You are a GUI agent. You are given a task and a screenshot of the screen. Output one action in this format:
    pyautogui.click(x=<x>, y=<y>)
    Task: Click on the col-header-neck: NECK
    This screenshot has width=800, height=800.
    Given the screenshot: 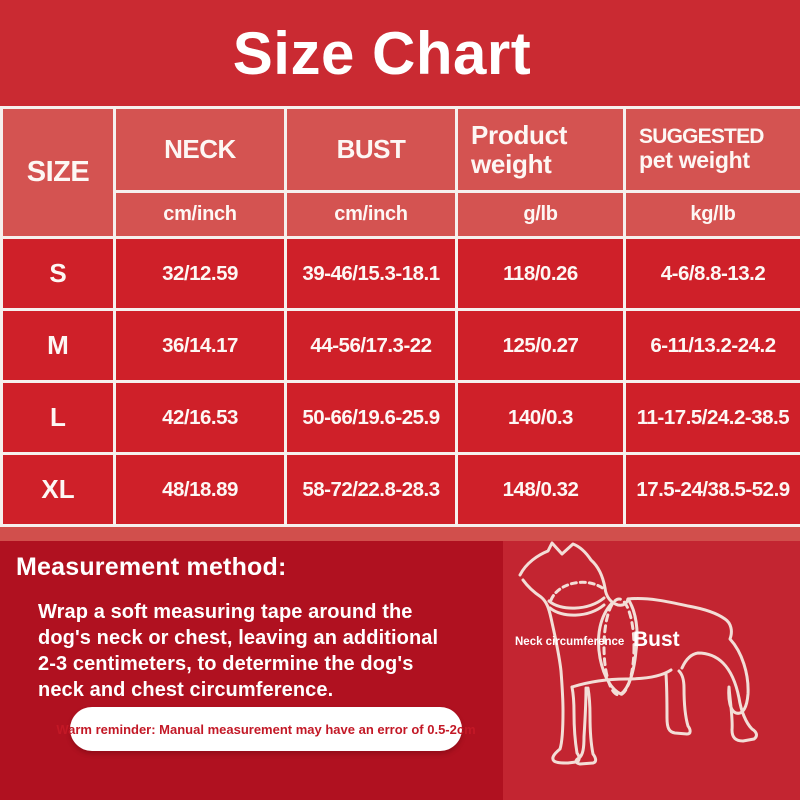 What is the action you would take?
    pyautogui.click(x=200, y=149)
    